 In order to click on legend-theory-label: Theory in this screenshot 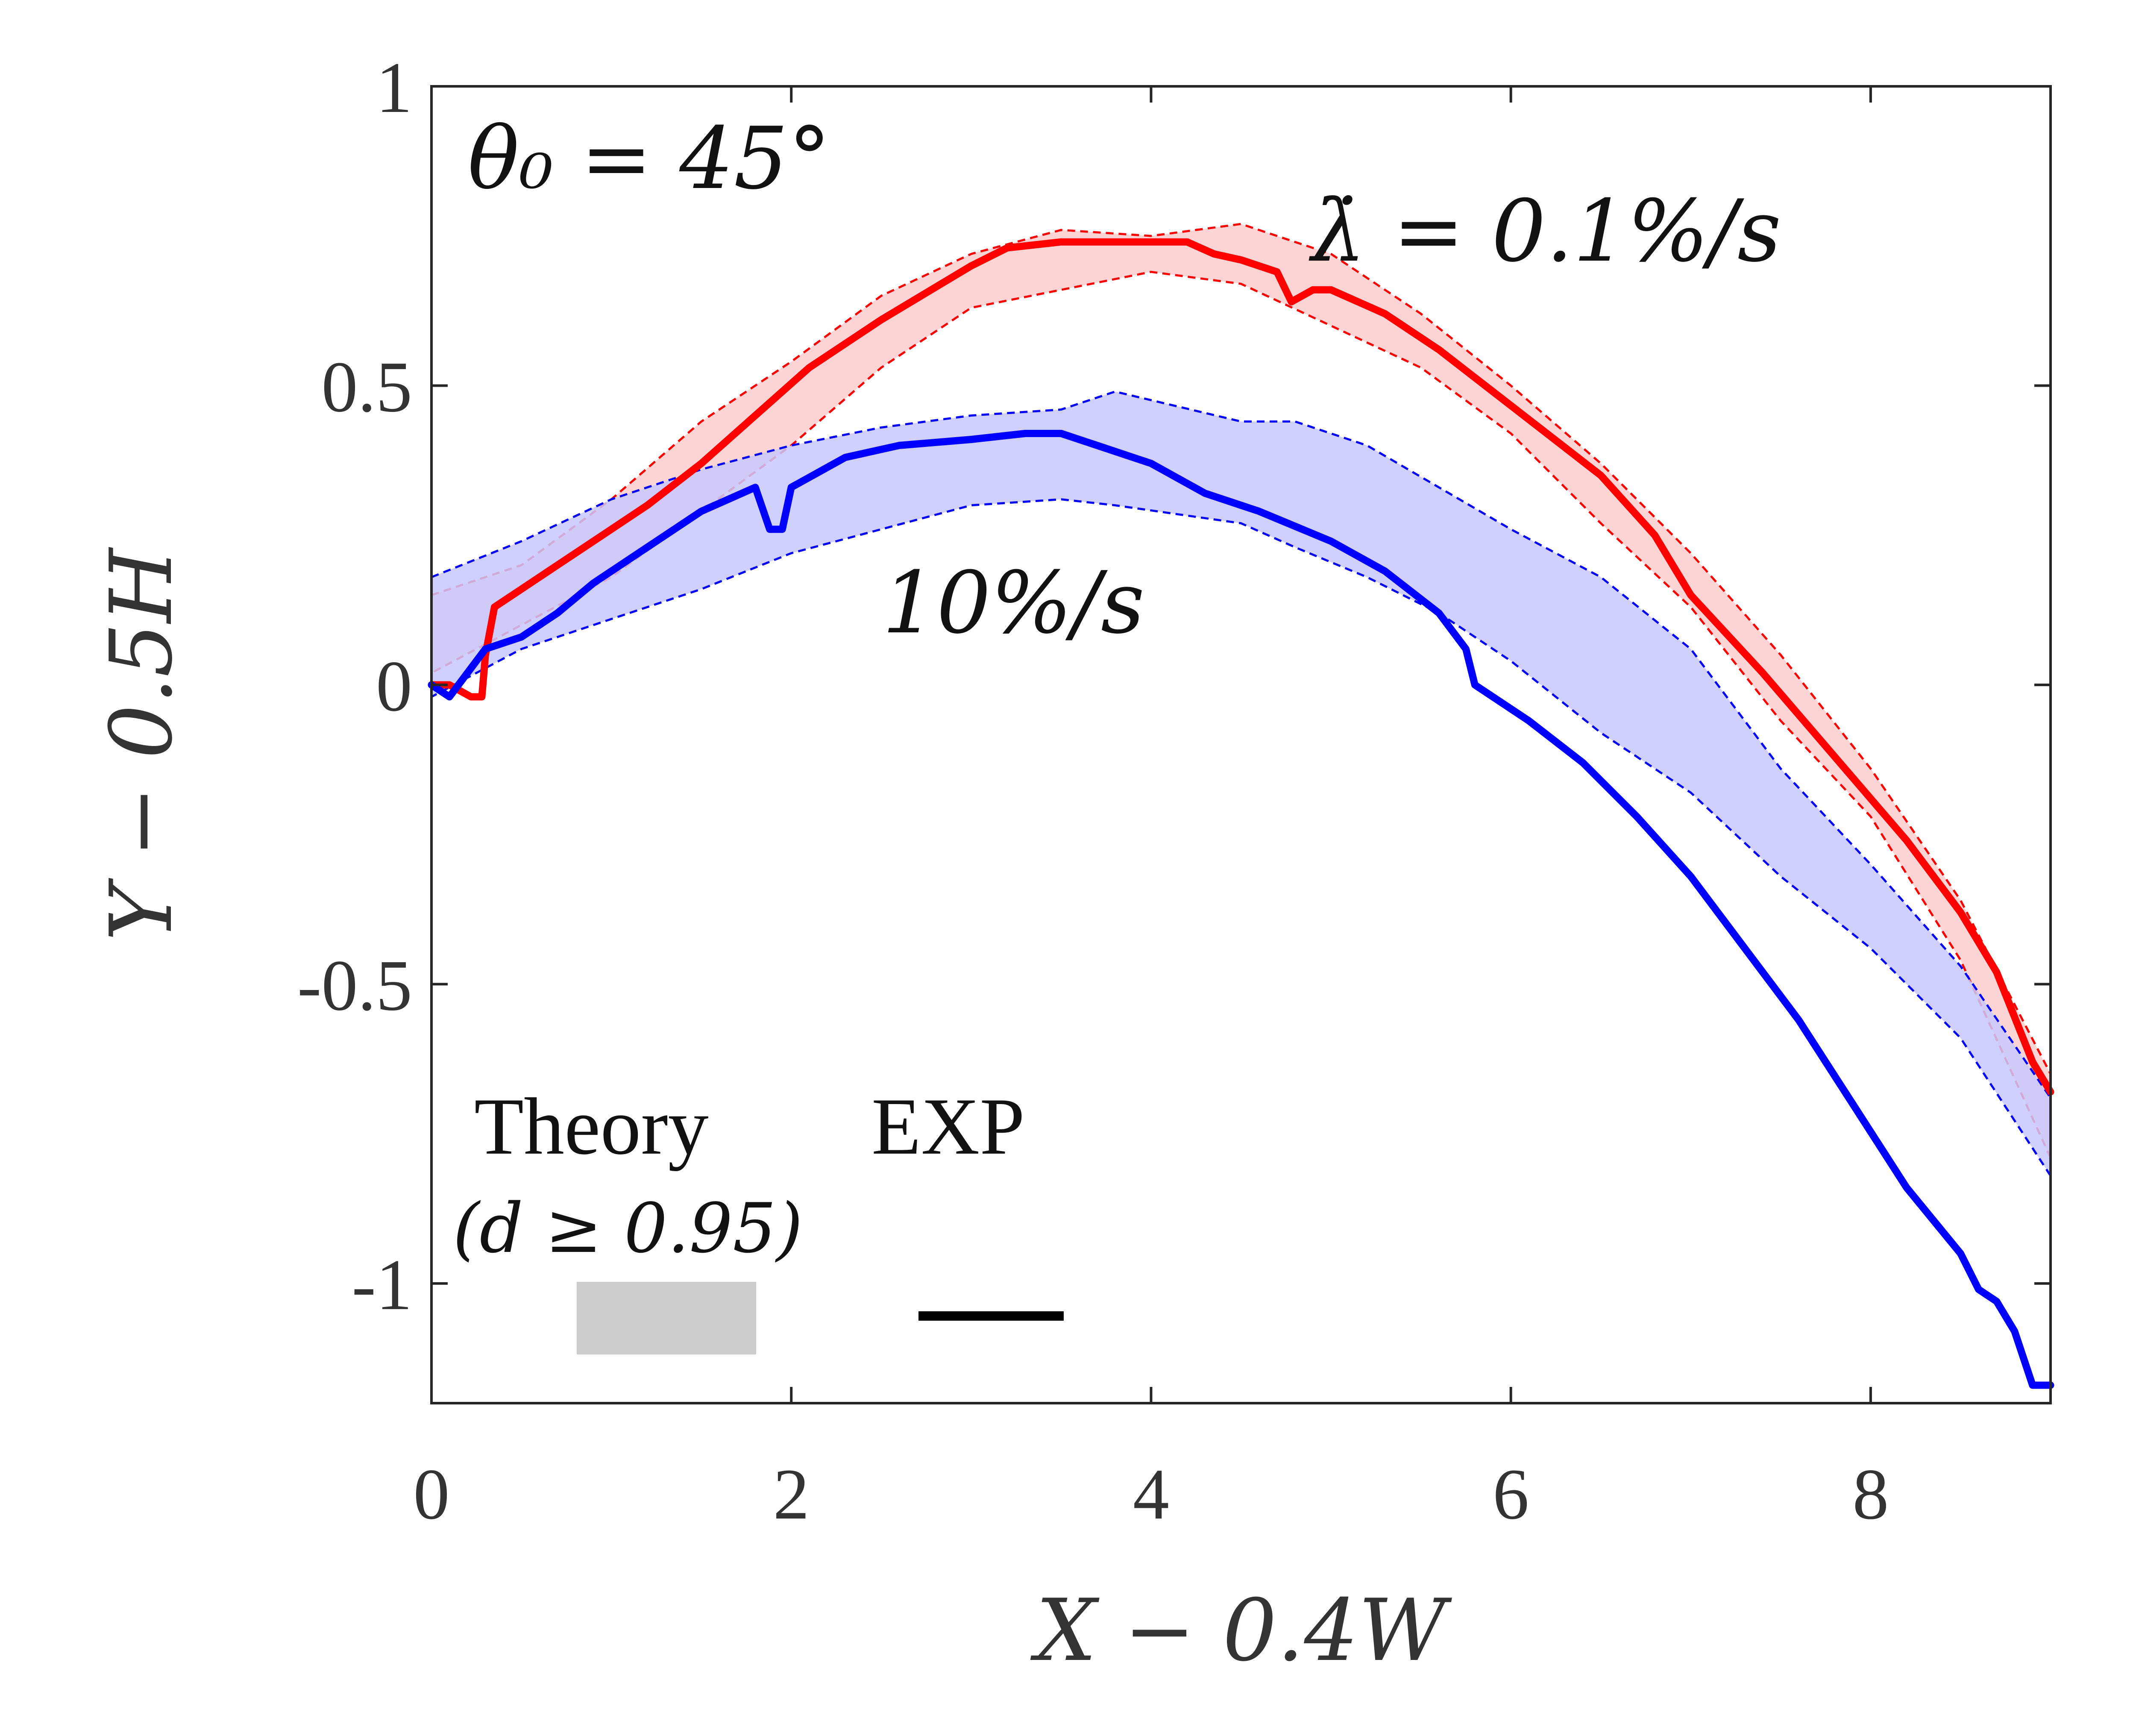, I will do `click(592, 1127)`.